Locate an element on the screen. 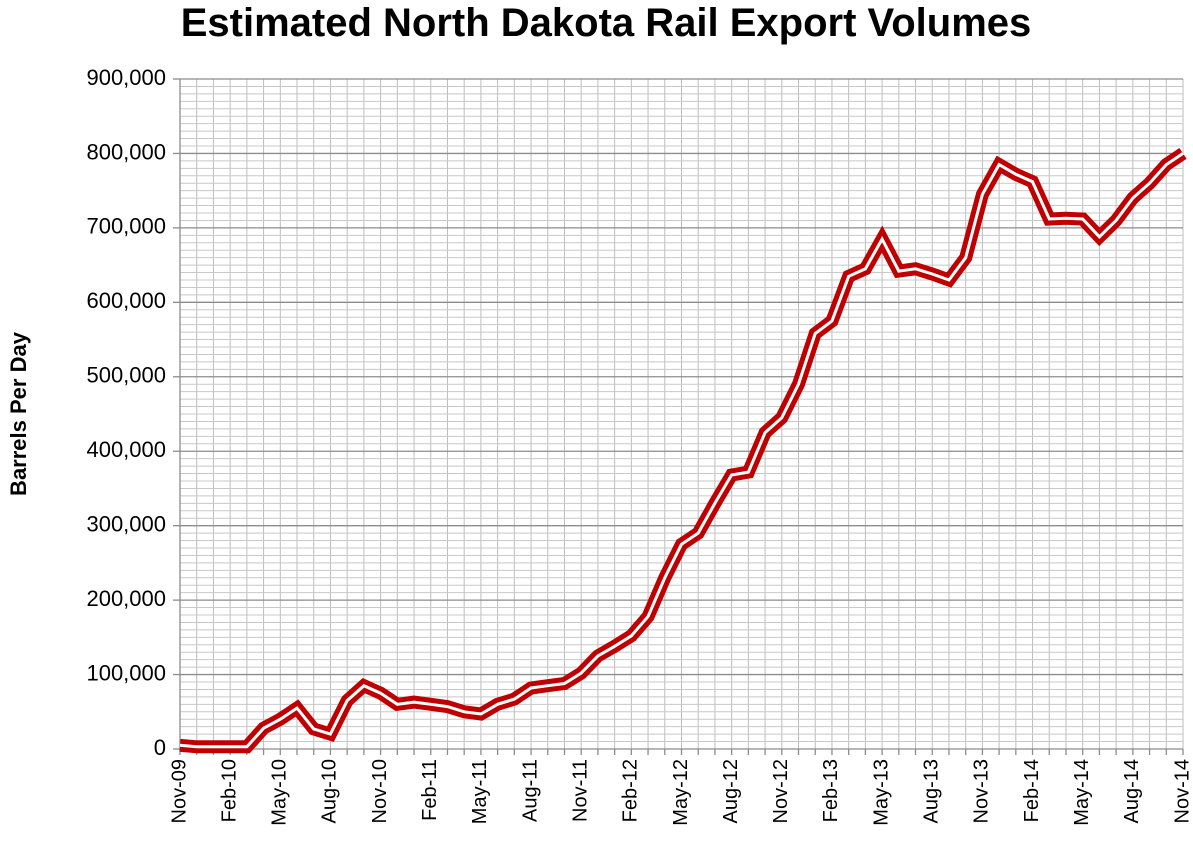 The image size is (1193, 868). x-tick-label: Nov-12 is located at coordinates (781, 791).